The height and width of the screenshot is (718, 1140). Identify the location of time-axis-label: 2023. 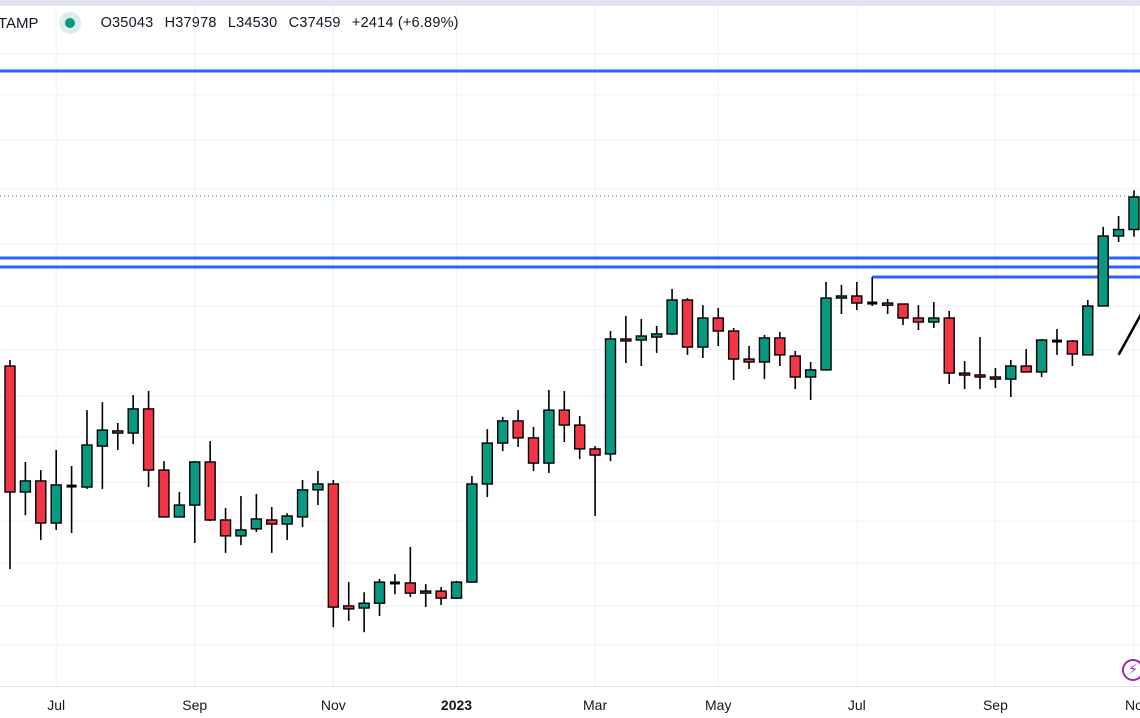
(456, 705).